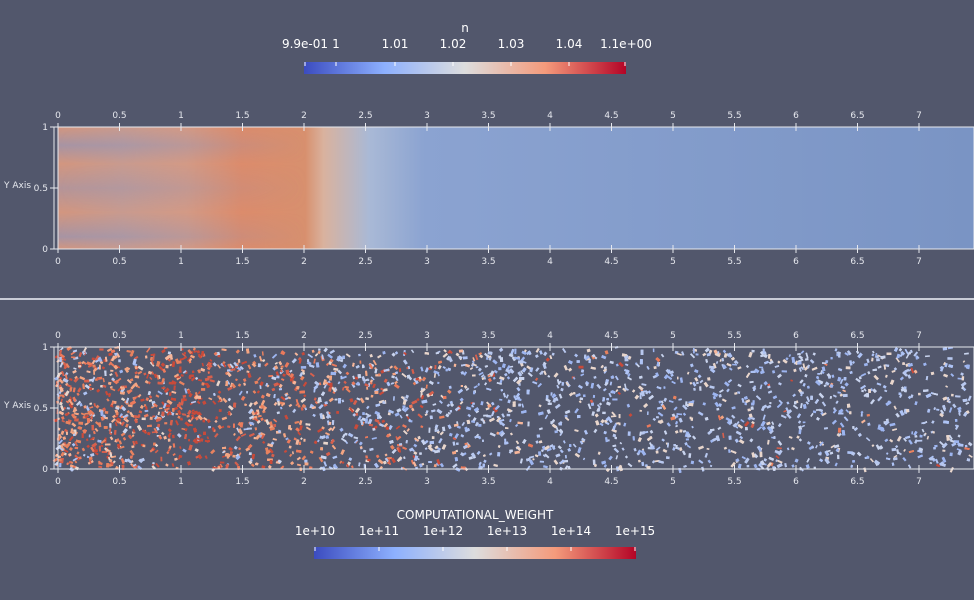 The image size is (974, 600). I want to click on colorbar-top-tick: 1, so click(336, 44).